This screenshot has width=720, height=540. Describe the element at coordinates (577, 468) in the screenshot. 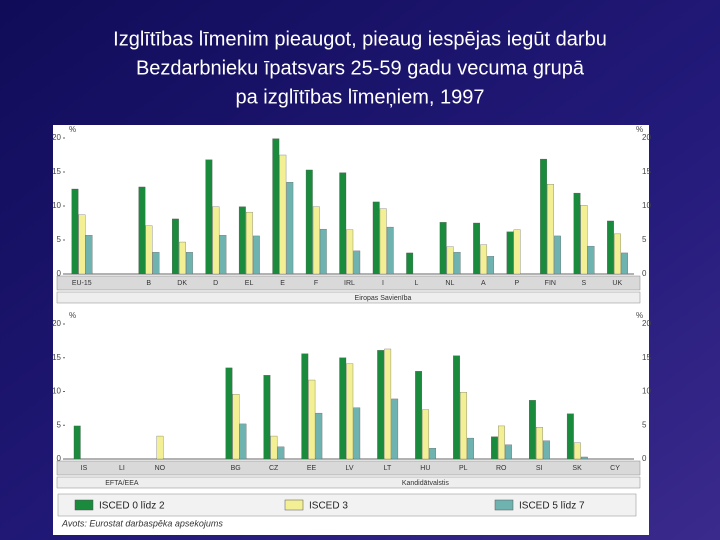

I see `x-tick-label: SK` at that location.